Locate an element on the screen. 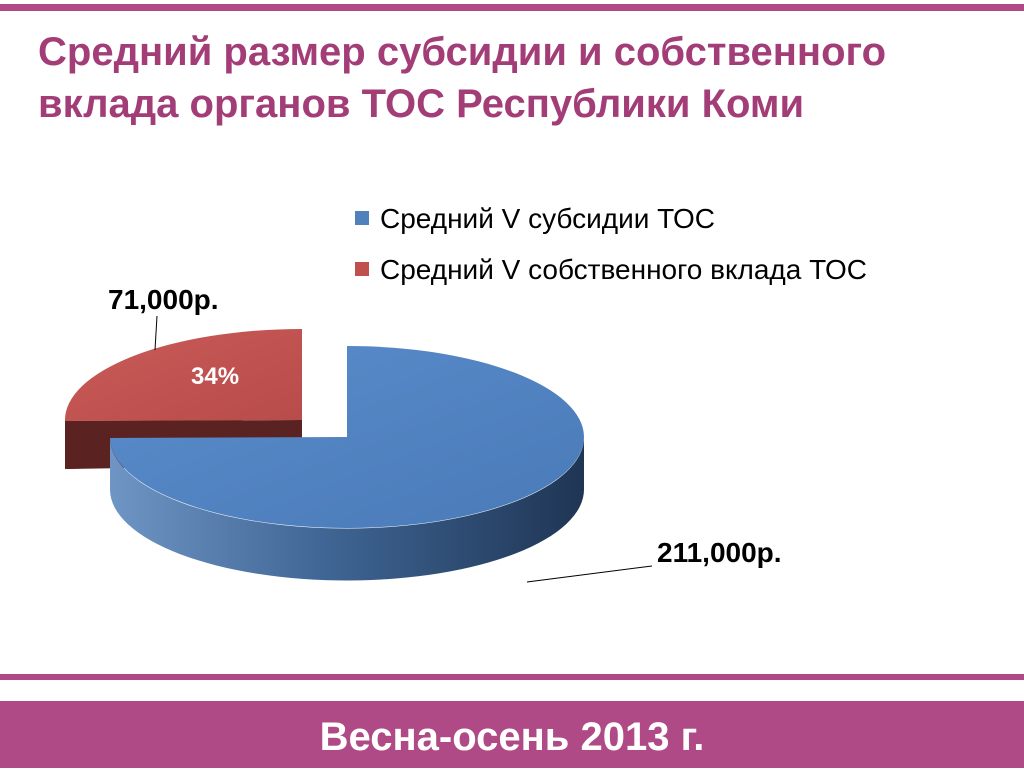 This screenshot has height=773, width=1024. percent-label-own-contribution: 34% is located at coordinates (215, 376).